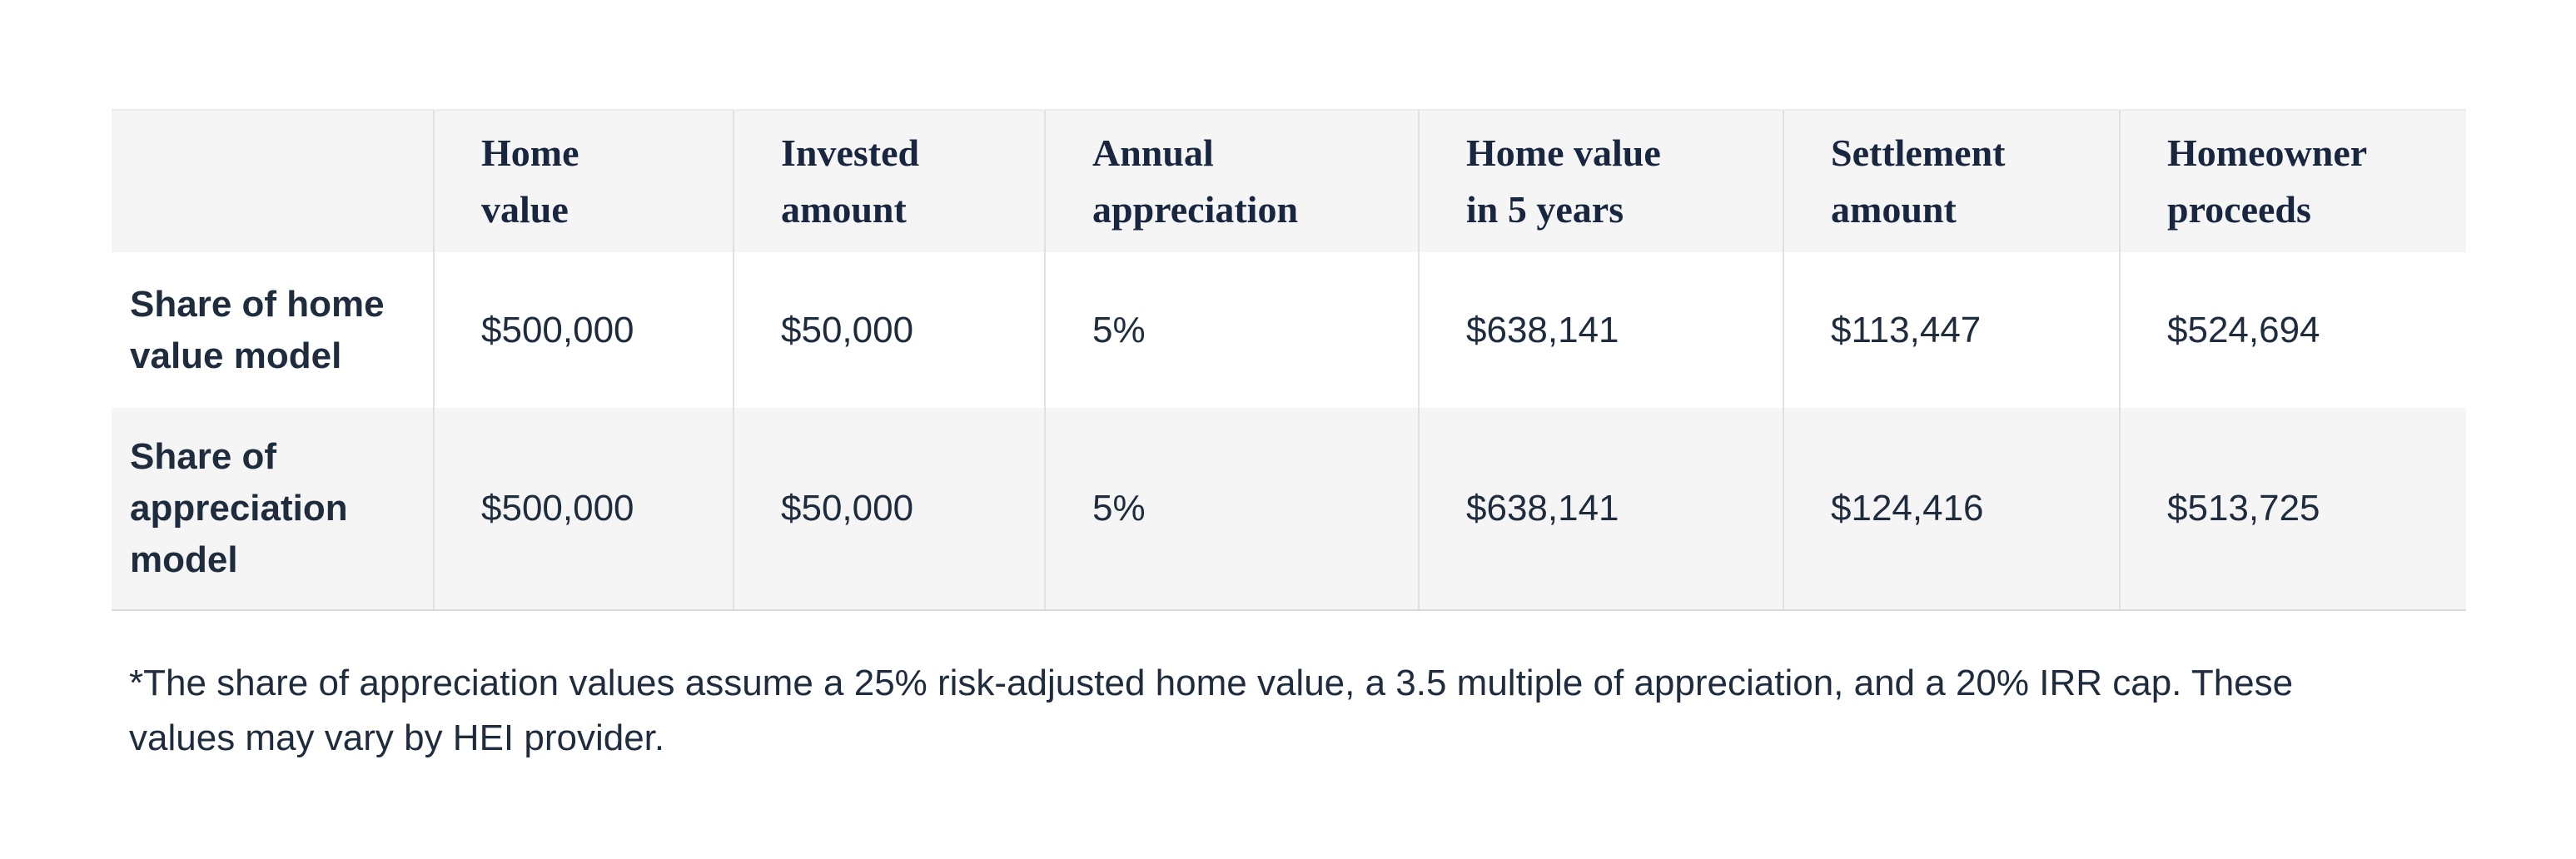  What do you see at coordinates (2292, 181) in the screenshot?
I see `column-header-homeowner-proceeds: Homeowner proceeds` at bounding box center [2292, 181].